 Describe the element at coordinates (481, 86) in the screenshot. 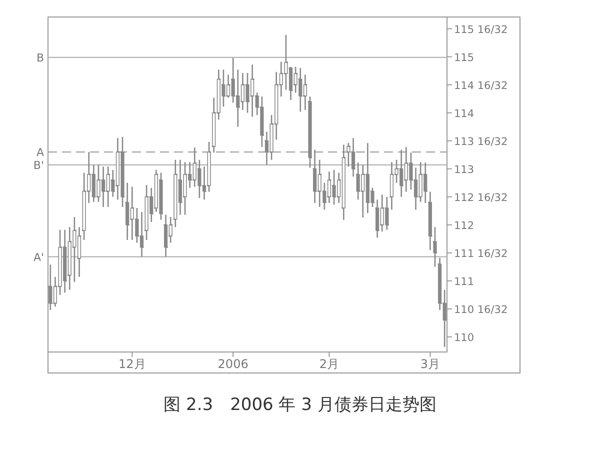

I see `y-tick-label: 114 16/32` at that location.